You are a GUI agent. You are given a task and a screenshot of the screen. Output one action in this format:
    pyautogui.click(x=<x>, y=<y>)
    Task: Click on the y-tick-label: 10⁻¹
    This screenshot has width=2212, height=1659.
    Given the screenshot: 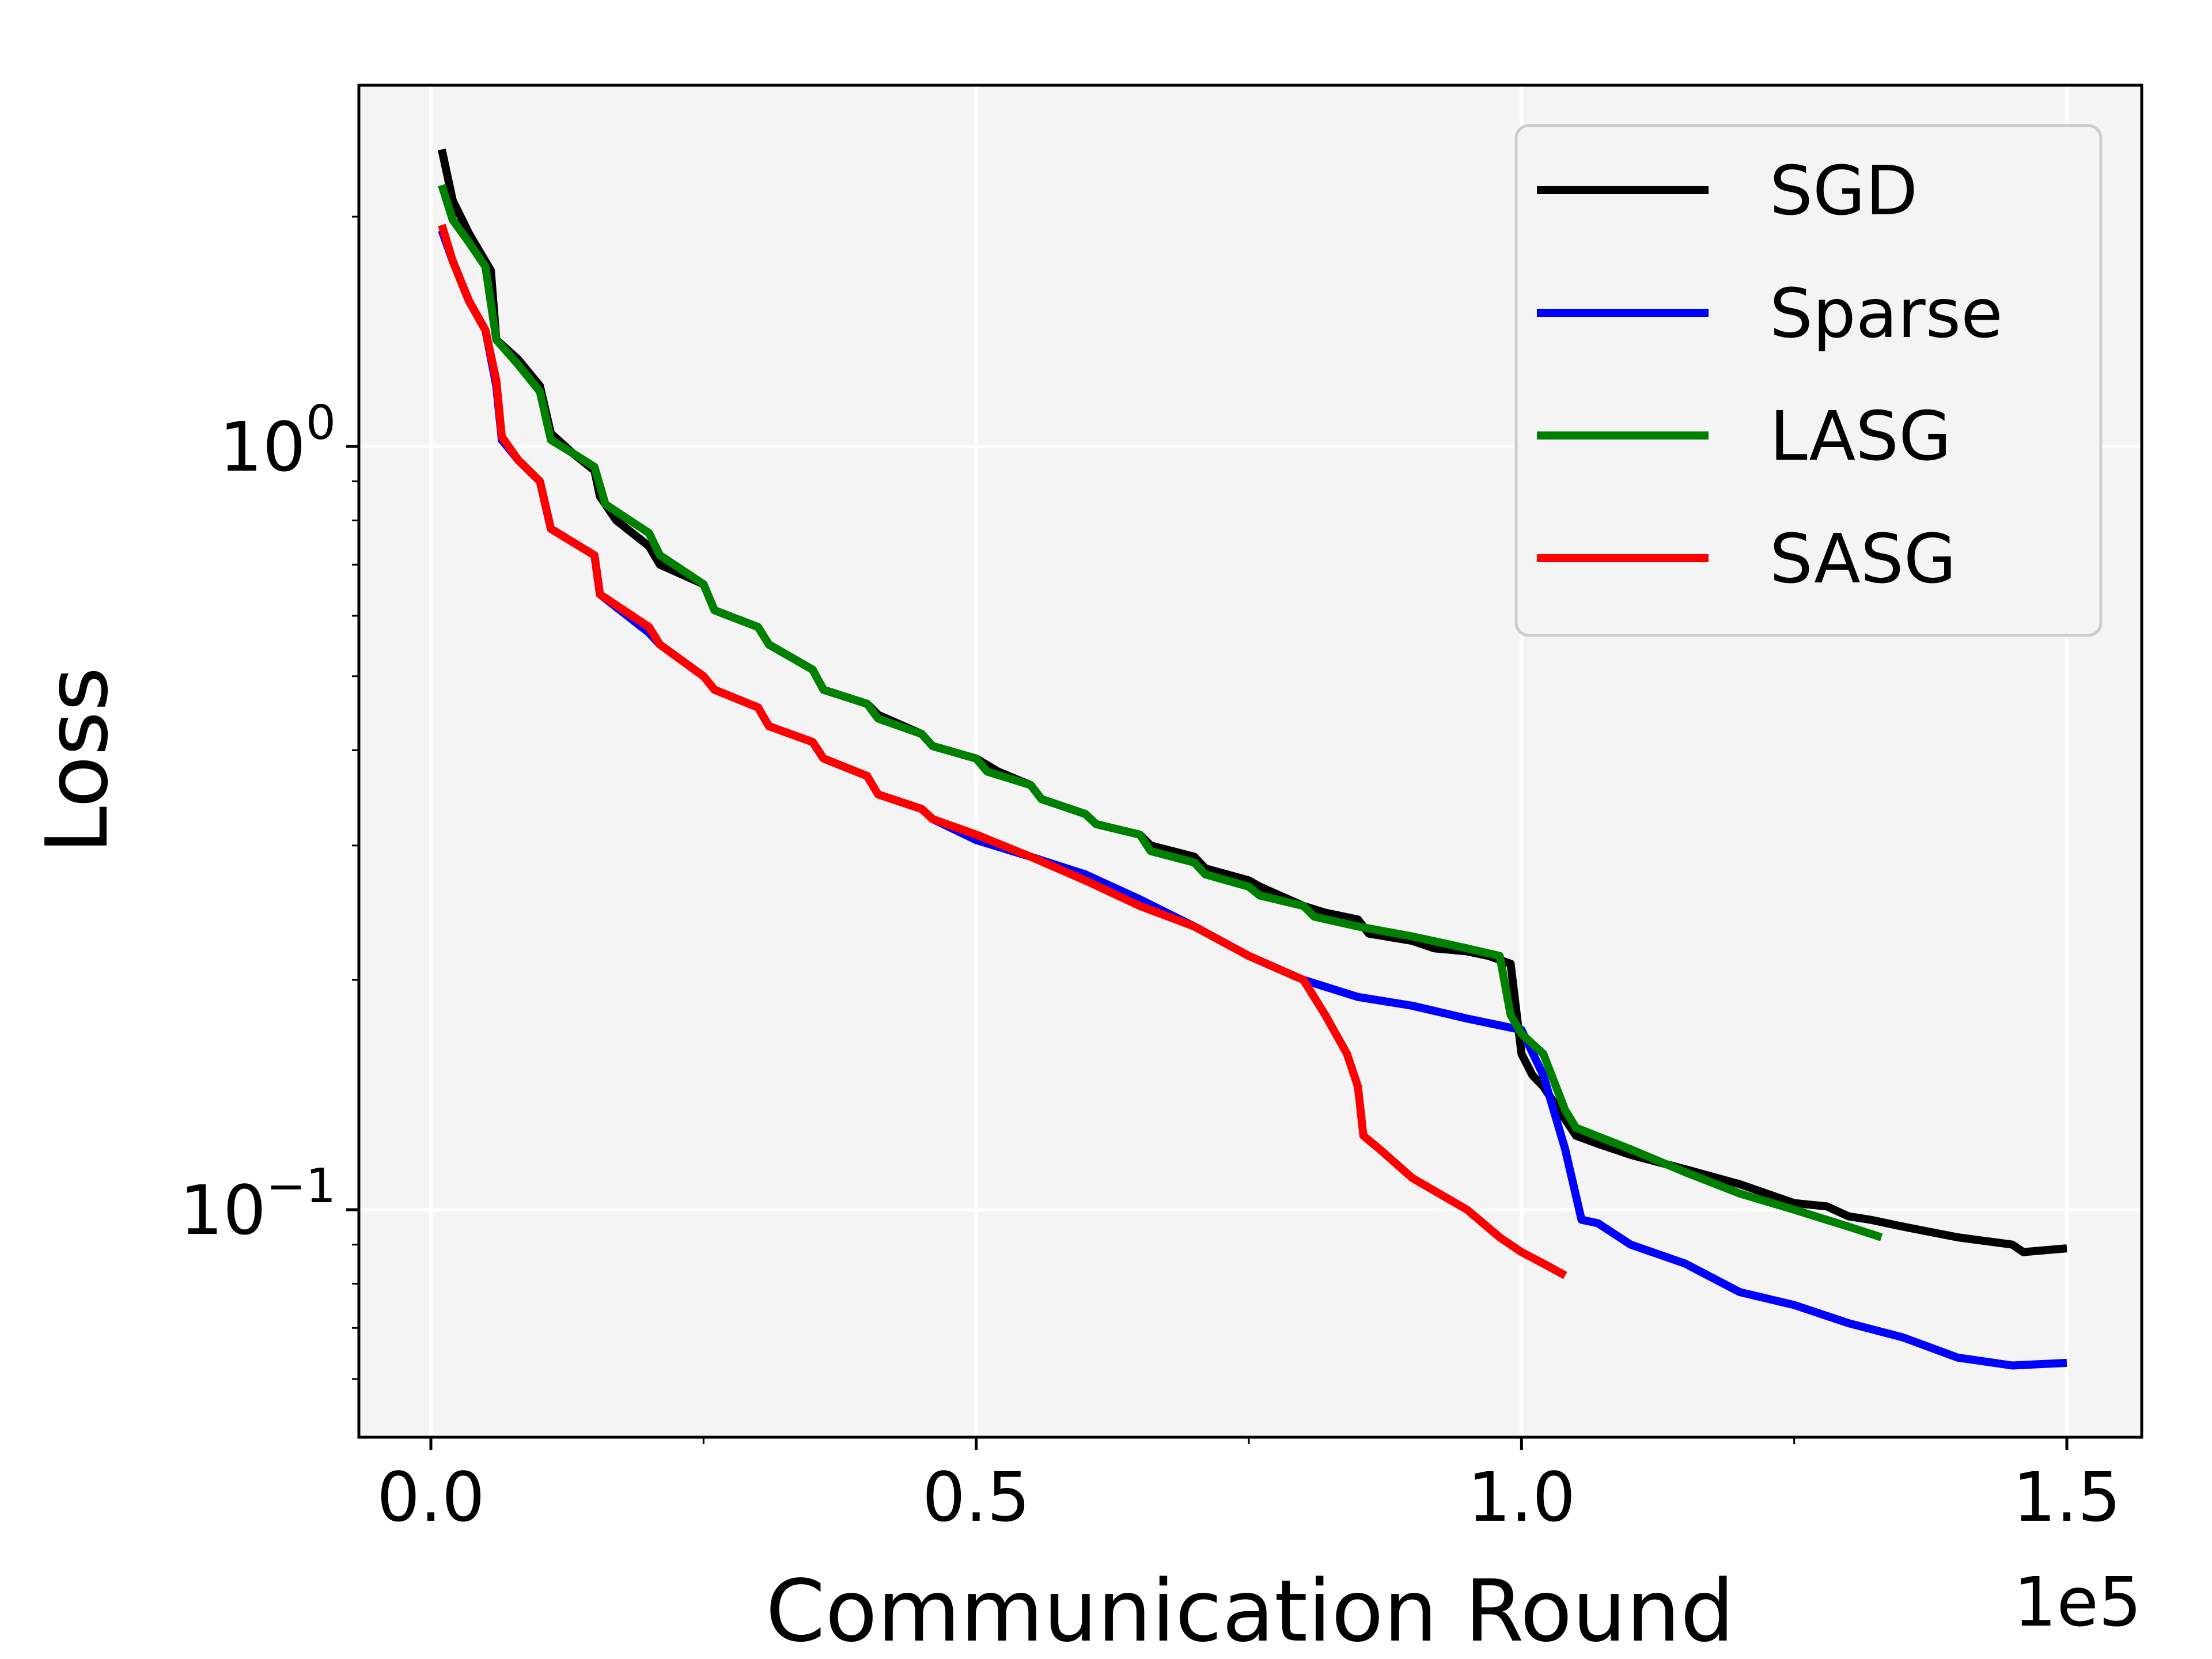 What is the action you would take?
    pyautogui.click(x=258, y=1204)
    